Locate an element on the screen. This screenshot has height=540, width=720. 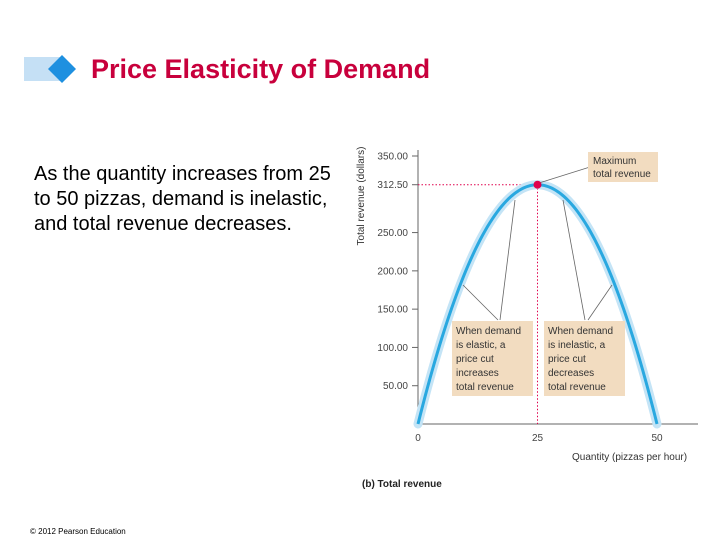
y-tick-label: 312.50 is located at coordinates (392, 185).